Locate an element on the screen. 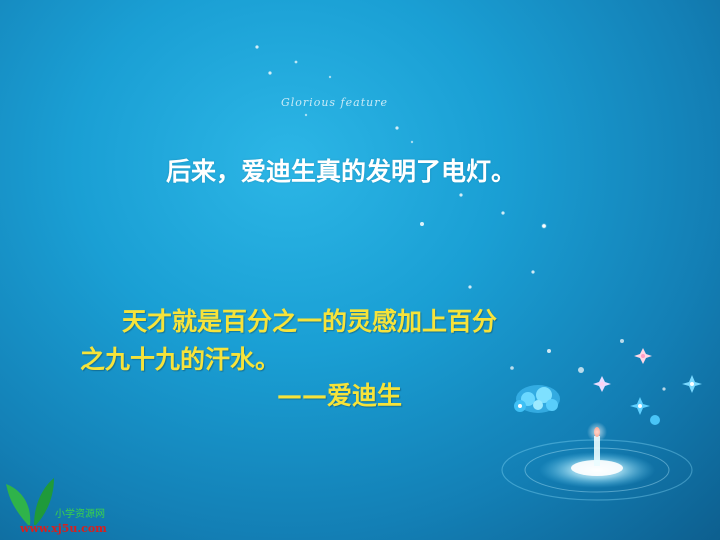  logo-url: www.xj5u.com is located at coordinates (63, 528).